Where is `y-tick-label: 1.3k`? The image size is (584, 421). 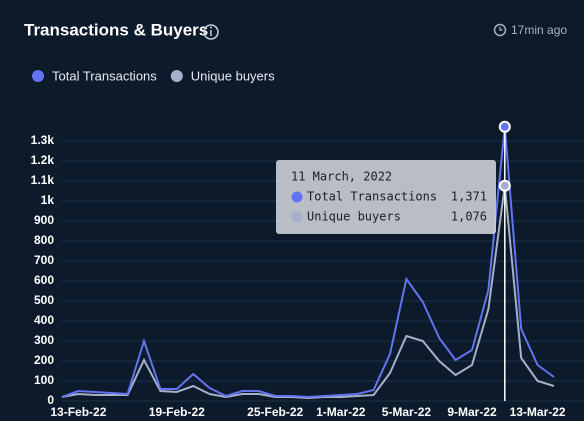
y-tick-label: 1.3k is located at coordinates (43, 140).